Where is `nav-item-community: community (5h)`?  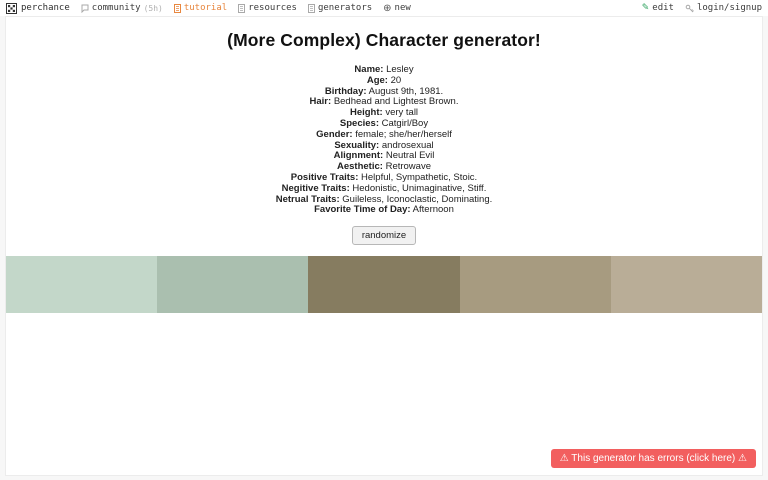
nav-item-community: community (5h) is located at coordinates (122, 8).